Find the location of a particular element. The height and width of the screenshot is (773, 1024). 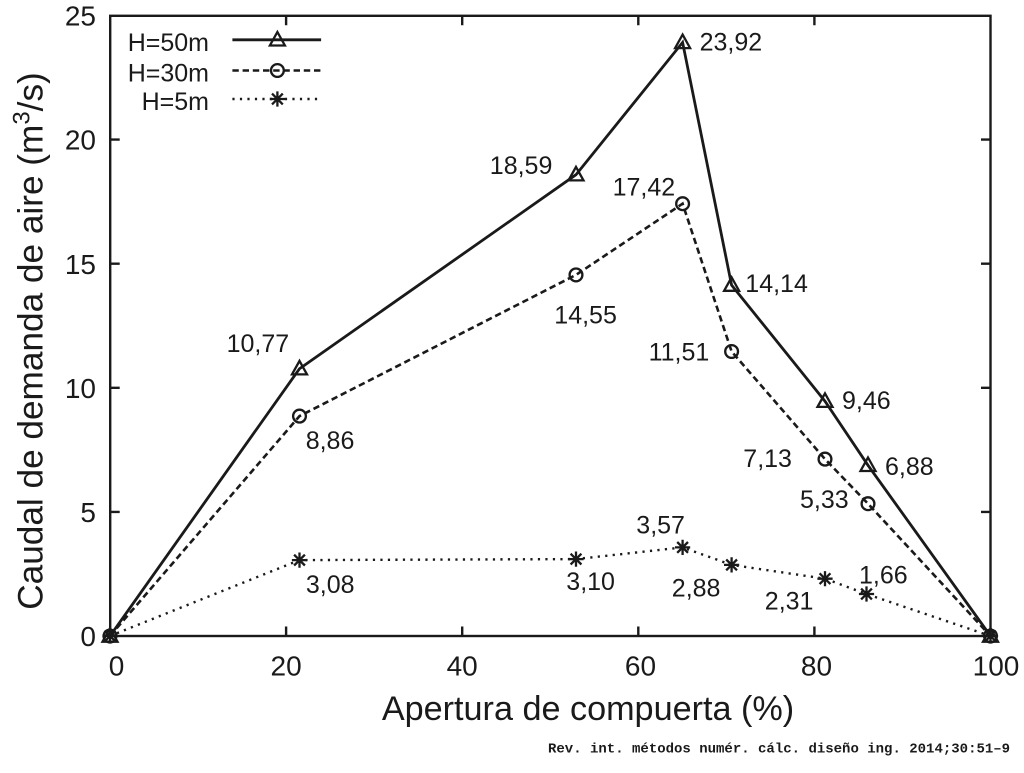

svg-text: 2,88 is located at coordinates (696, 589).